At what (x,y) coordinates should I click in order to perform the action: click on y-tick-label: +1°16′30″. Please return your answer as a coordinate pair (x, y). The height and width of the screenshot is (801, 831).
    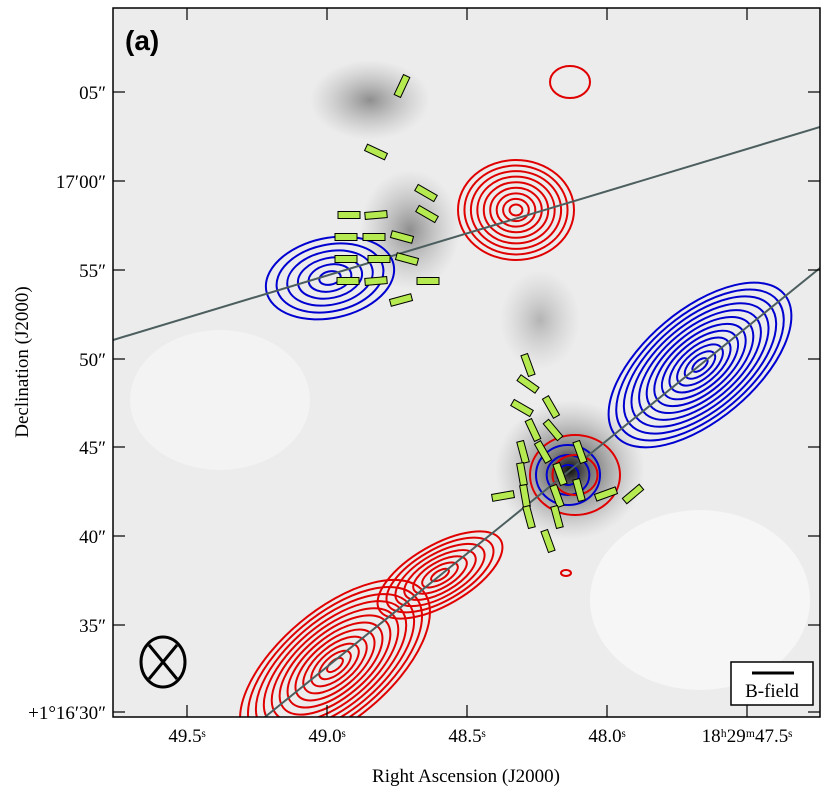
    Looking at the image, I should click on (67, 713).